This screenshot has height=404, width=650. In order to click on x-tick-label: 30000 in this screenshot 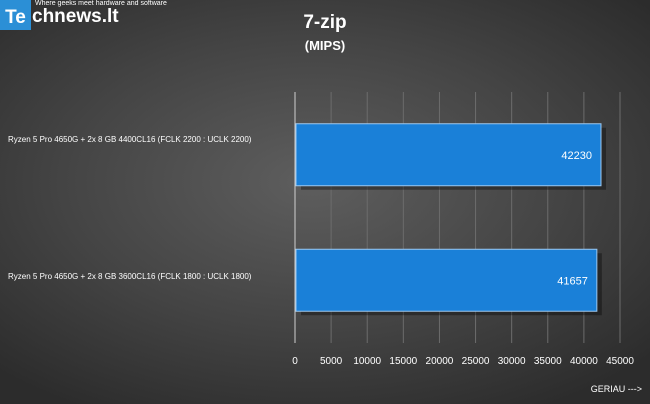, I will do `click(512, 361)`.